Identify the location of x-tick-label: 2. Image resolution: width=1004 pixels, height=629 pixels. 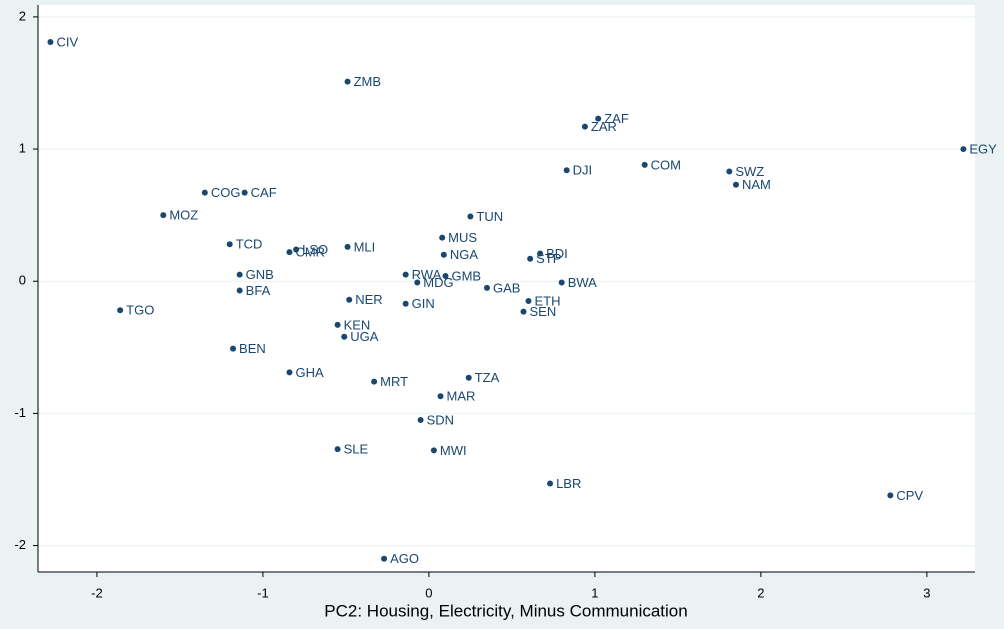
(760, 592).